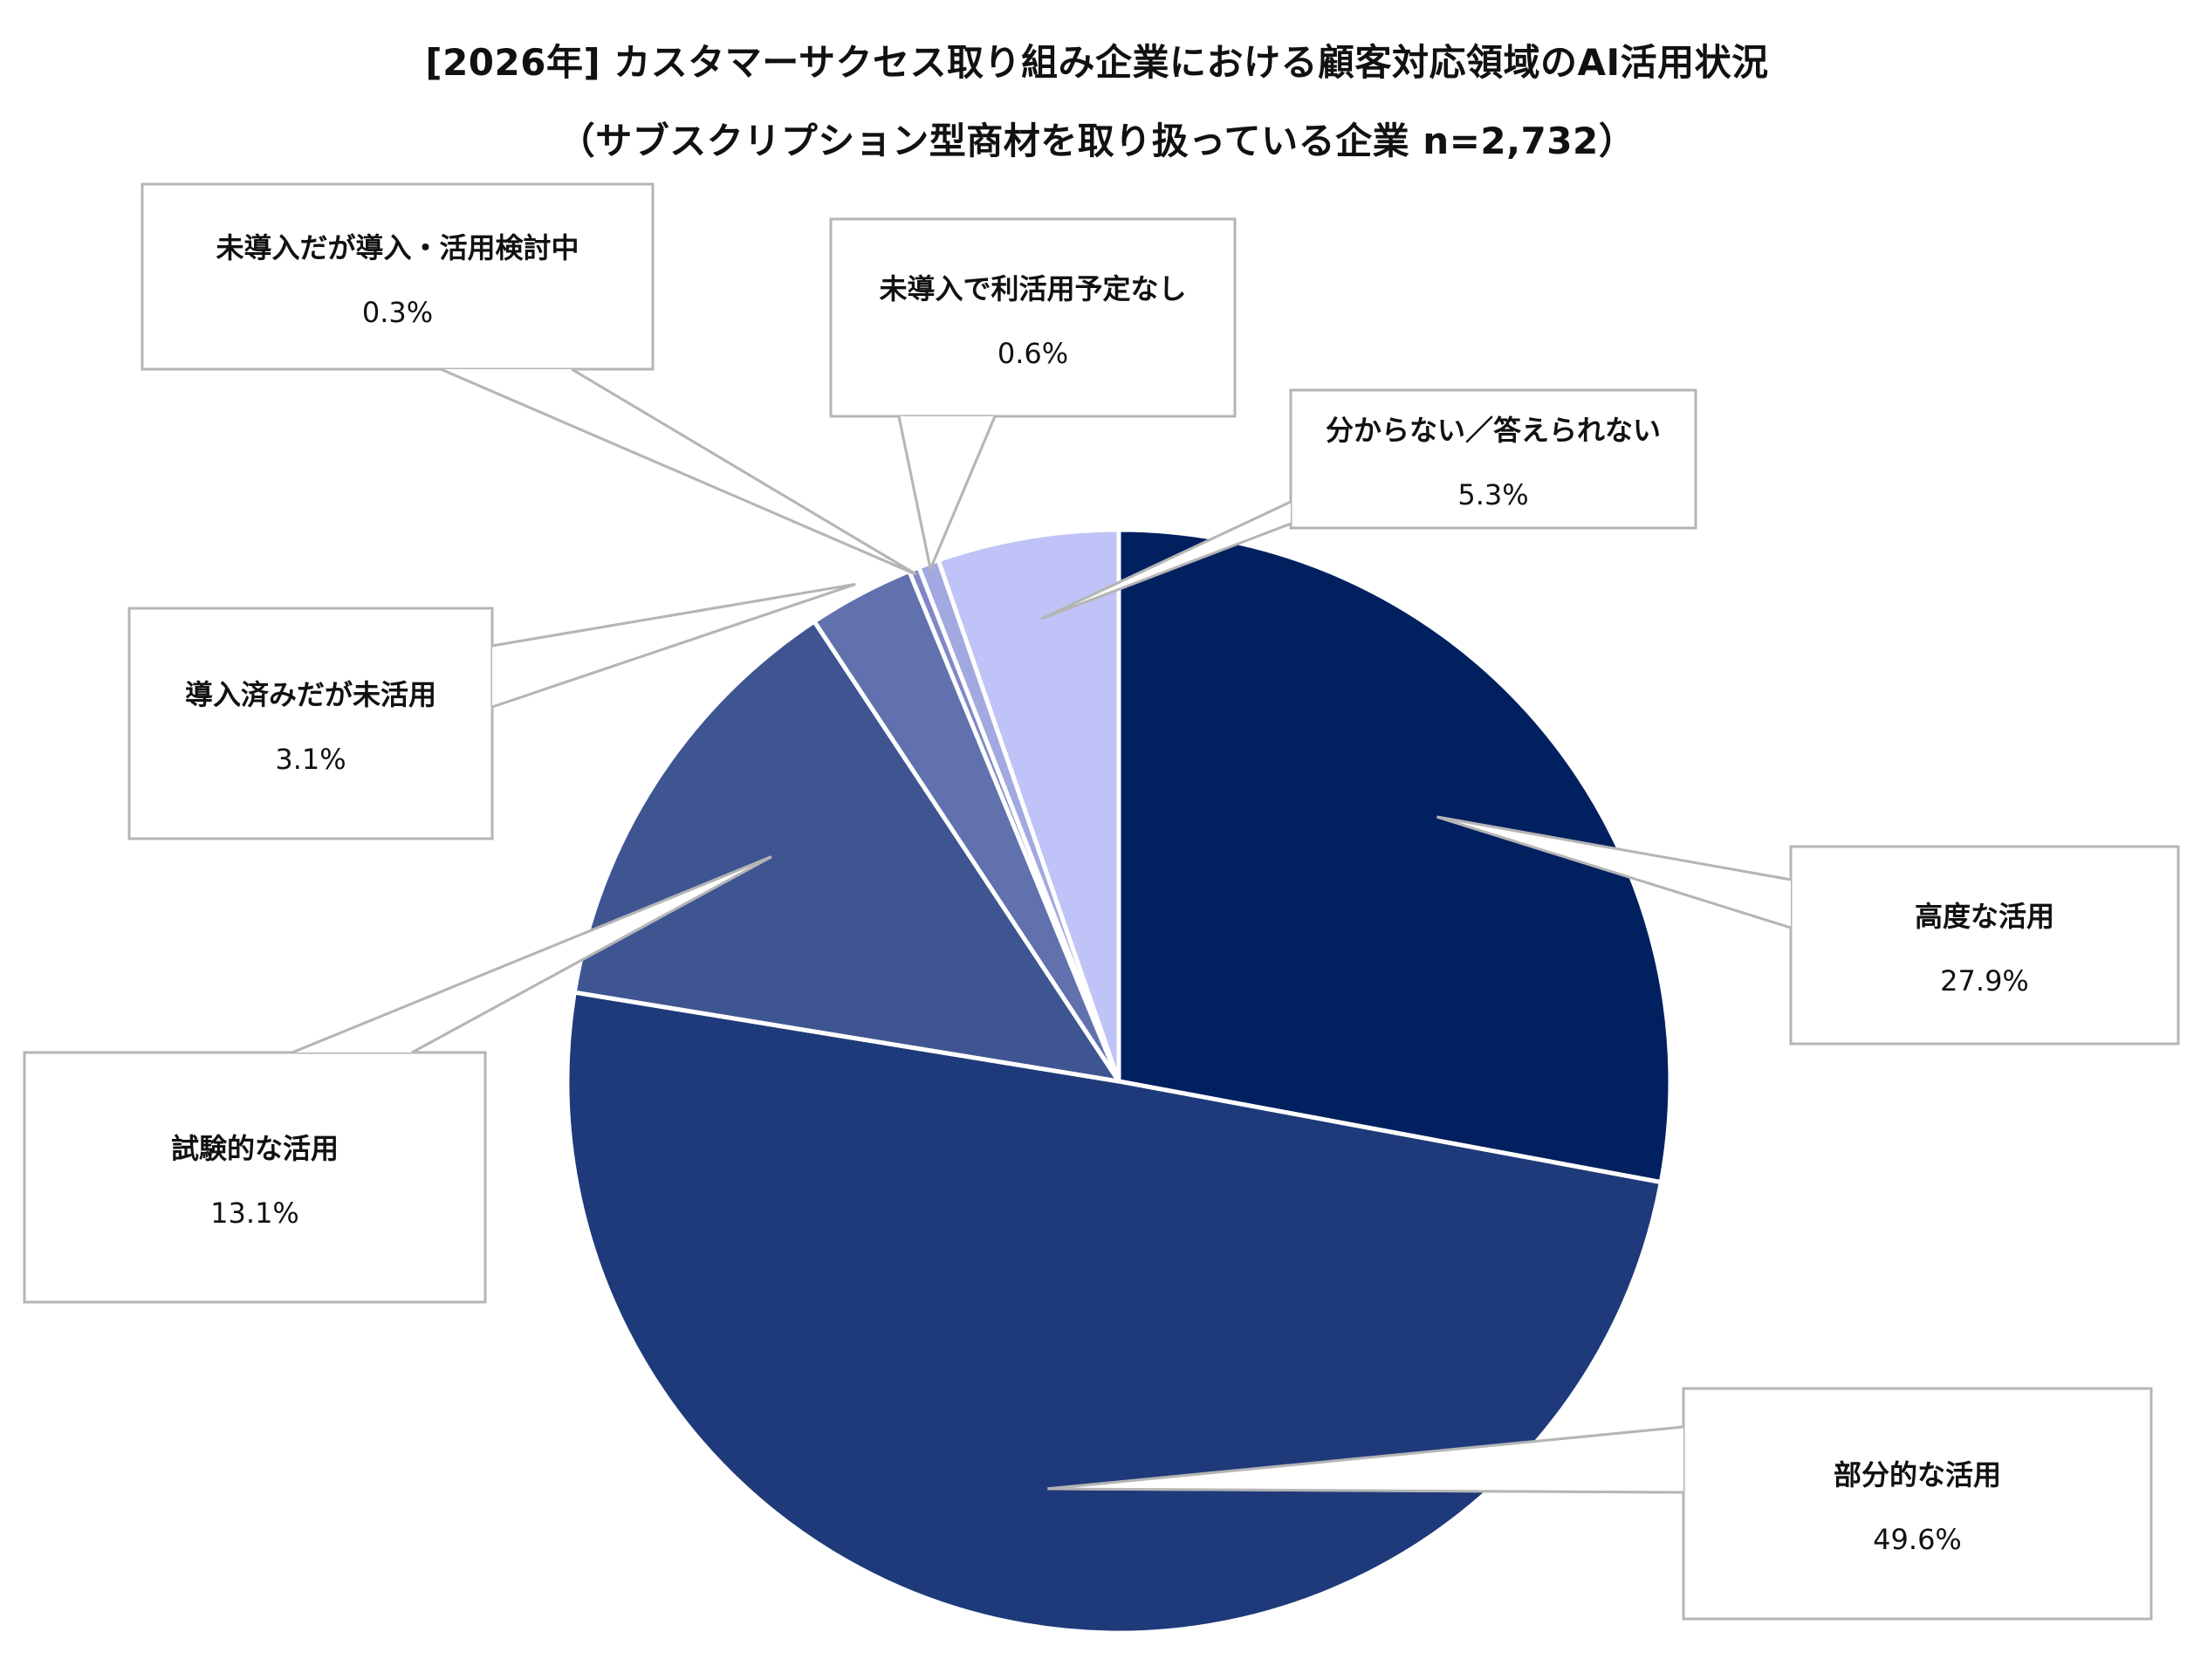  Describe the element at coordinates (397, 312) in the screenshot. I see `slice-value-label: 0.3%` at that location.